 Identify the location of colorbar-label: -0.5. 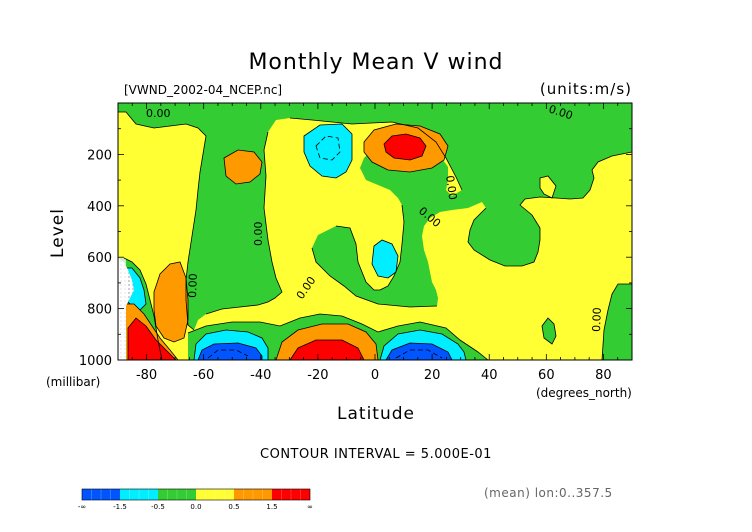
(158, 507).